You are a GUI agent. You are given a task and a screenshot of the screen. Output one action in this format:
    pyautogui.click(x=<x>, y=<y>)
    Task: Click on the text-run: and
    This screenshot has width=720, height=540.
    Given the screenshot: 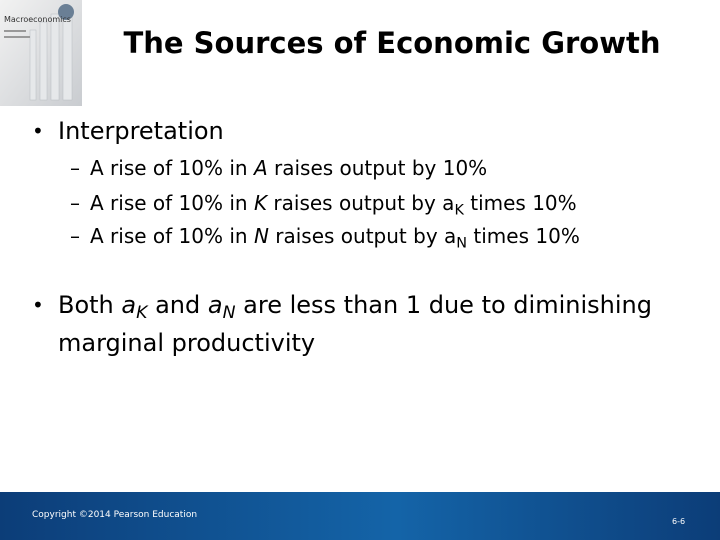 What is the action you would take?
    pyautogui.click(x=177, y=305)
    